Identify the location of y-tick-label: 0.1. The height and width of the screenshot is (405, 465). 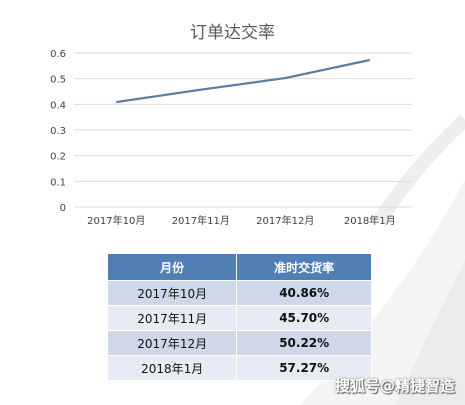
(58, 182).